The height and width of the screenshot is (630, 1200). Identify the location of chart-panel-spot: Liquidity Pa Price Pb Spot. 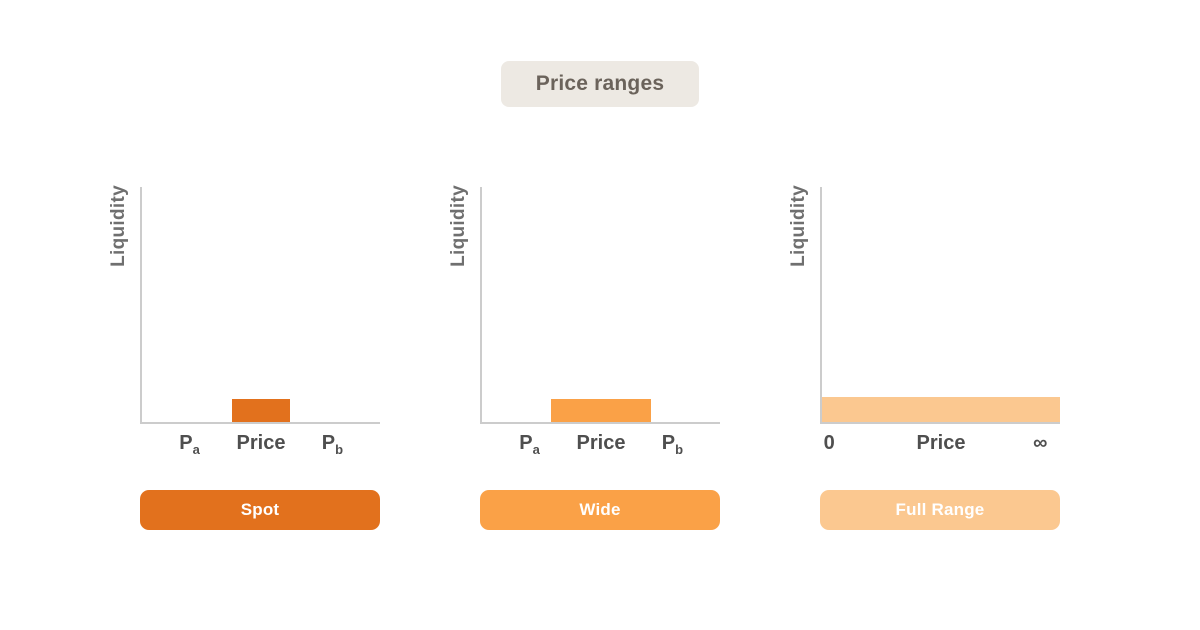
(244, 357).